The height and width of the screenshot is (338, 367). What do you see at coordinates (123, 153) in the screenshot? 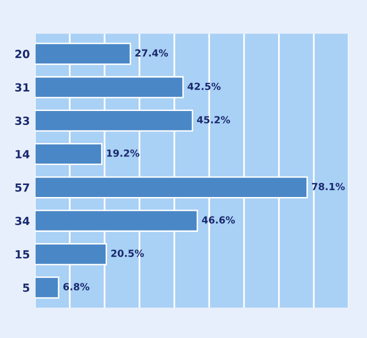
I see `data-label: 19.2%` at bounding box center [123, 153].